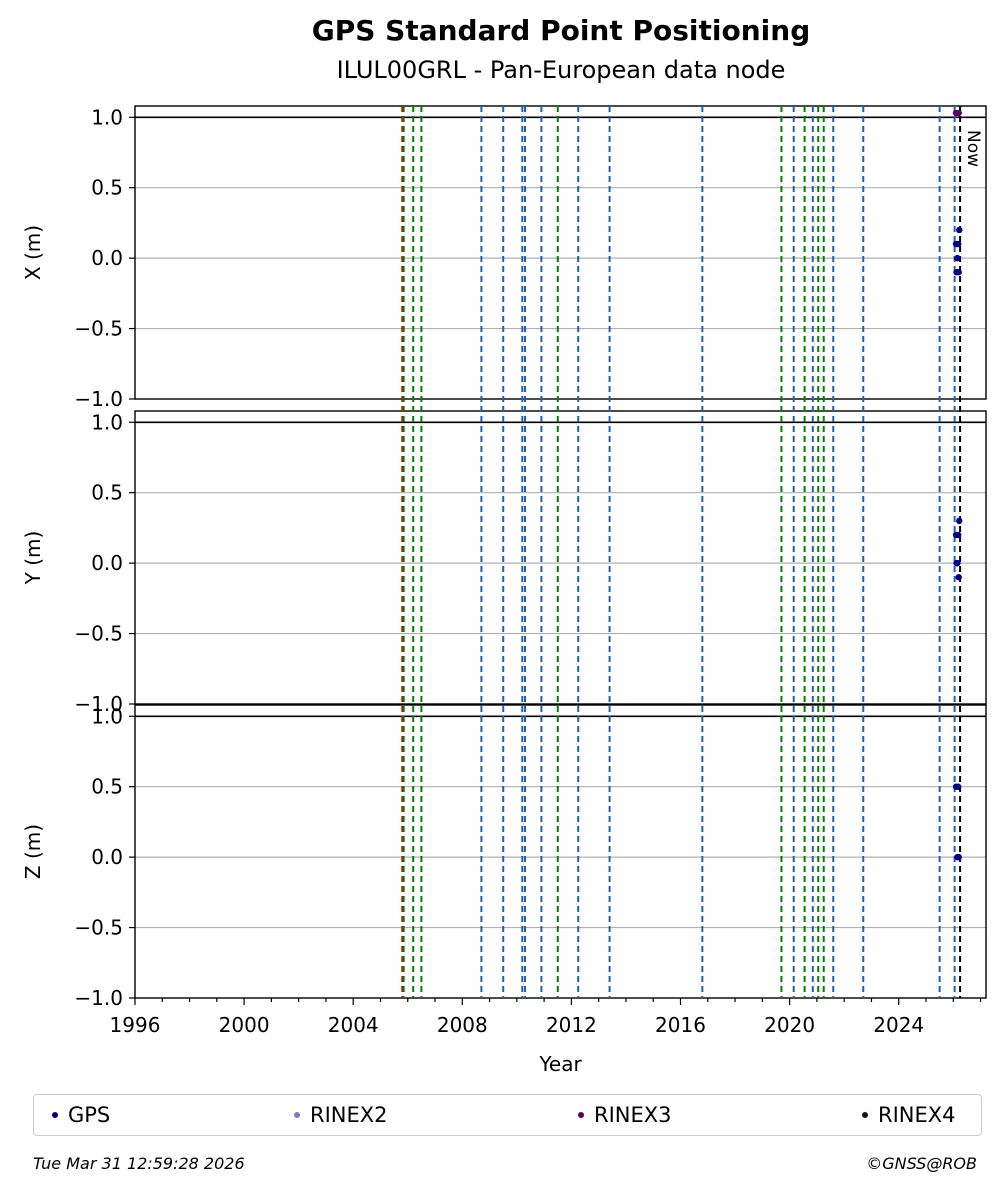  Describe the element at coordinates (921, 1163) in the screenshot. I see `footer-credit: ©GNSS@ROB` at that location.